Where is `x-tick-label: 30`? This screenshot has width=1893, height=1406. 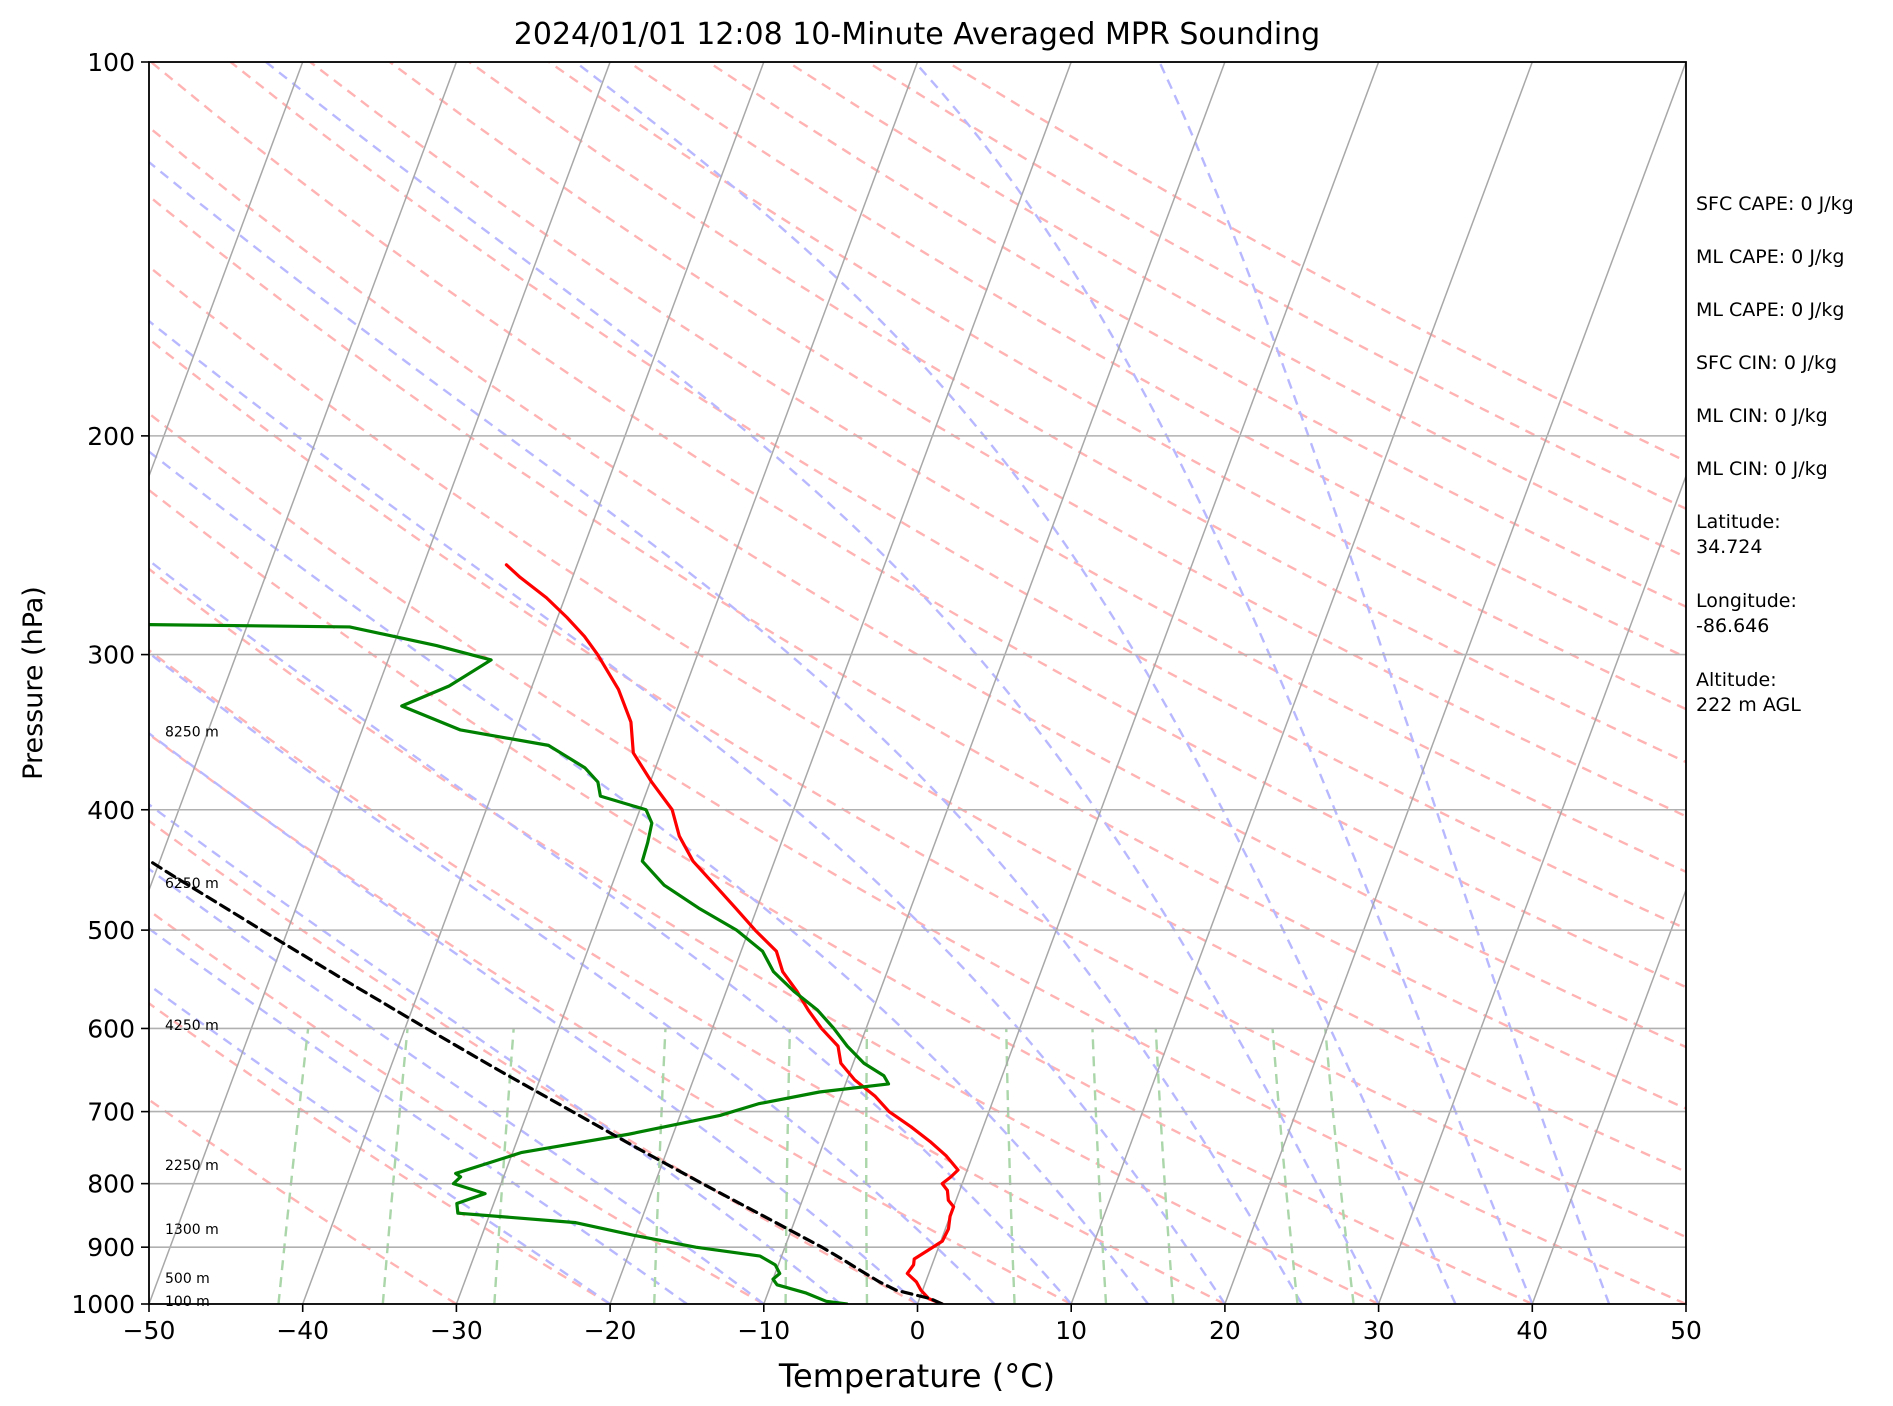
x-tick-label: 30 is located at coordinates (1379, 1330).